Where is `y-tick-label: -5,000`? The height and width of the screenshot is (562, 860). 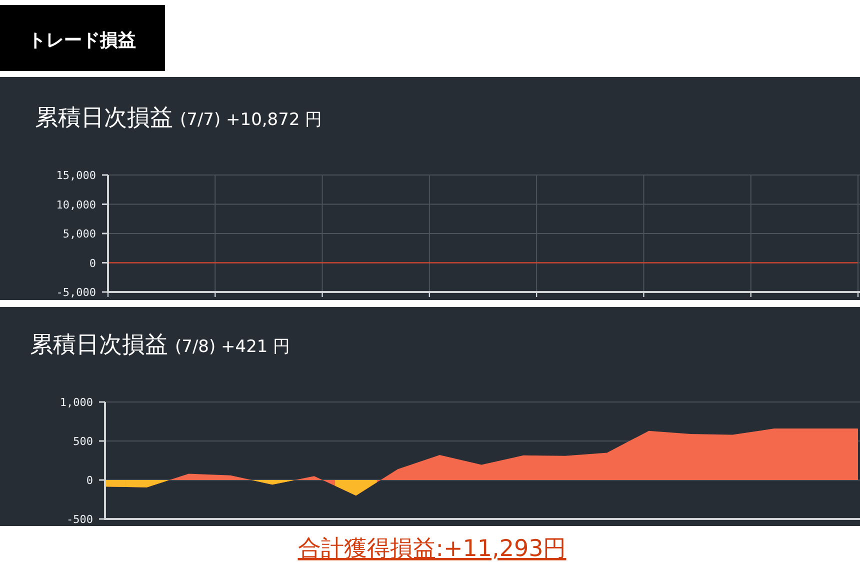
y-tick-label: -5,000 is located at coordinates (76, 292).